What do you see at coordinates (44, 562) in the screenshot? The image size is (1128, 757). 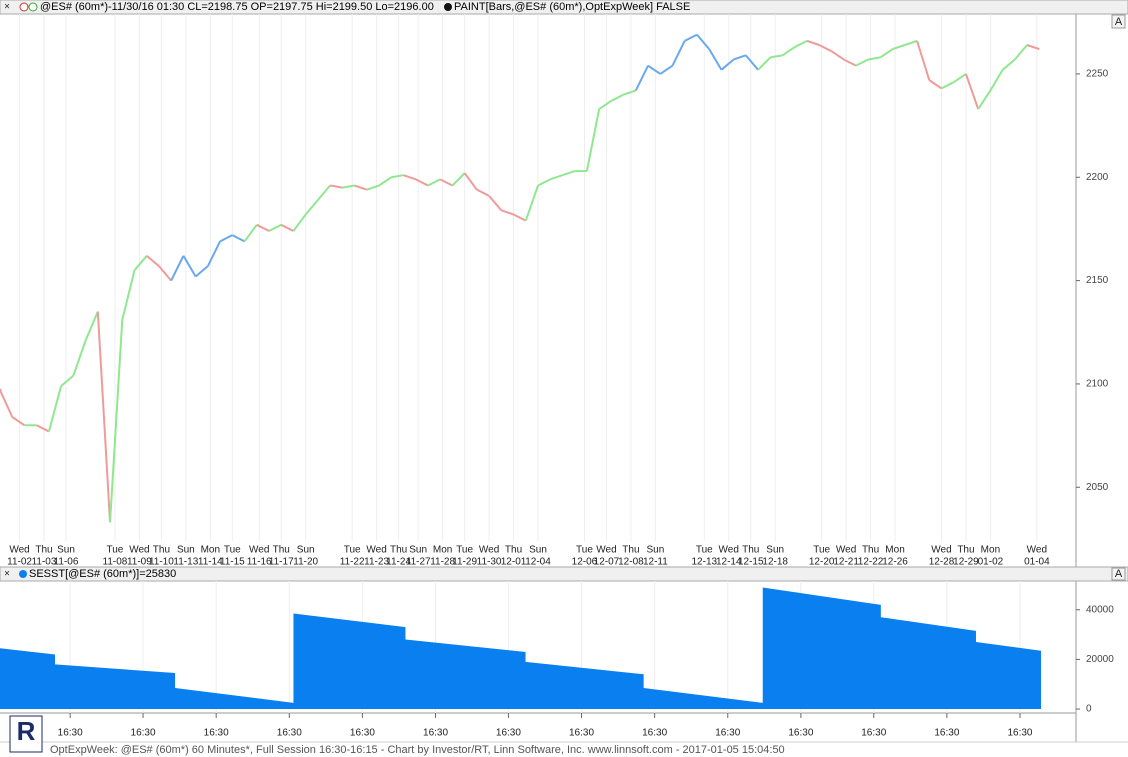 I see `x-date-label: 11-03` at bounding box center [44, 562].